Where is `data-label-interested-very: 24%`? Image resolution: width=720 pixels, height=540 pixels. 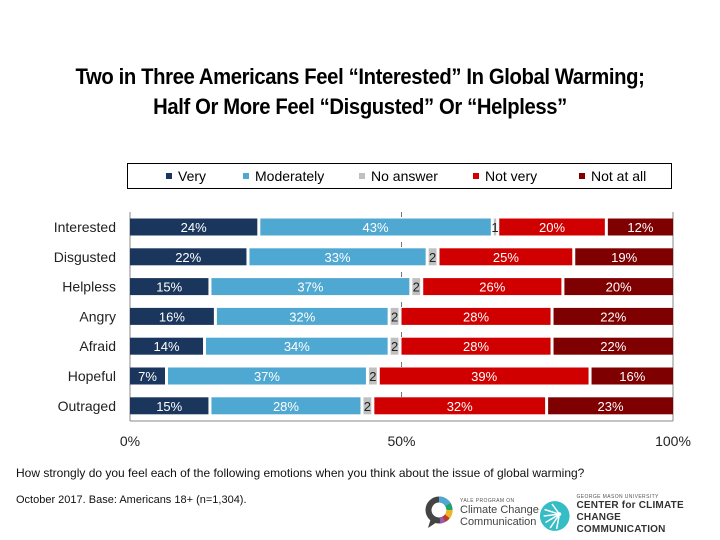
data-label-interested-very: 24% is located at coordinates (194, 227).